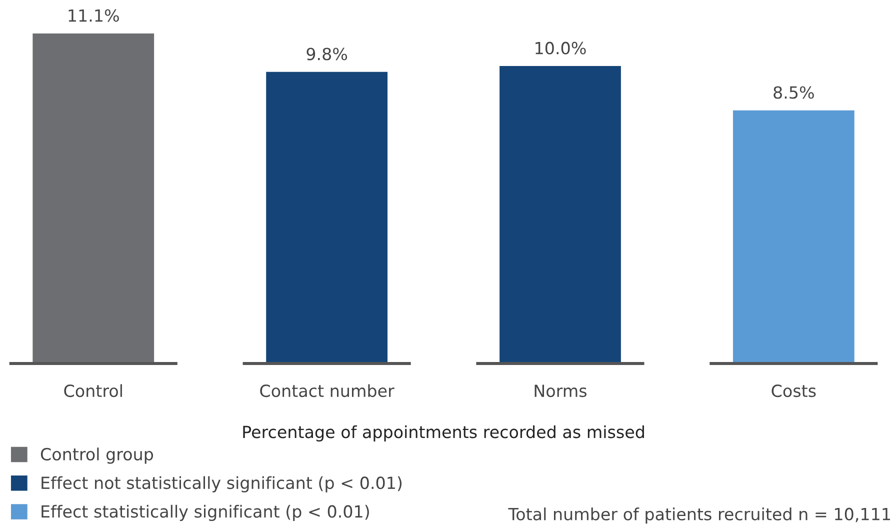  Describe the element at coordinates (699, 516) in the screenshot. I see `text: Total number of patients recruited n = 10,111` at that location.